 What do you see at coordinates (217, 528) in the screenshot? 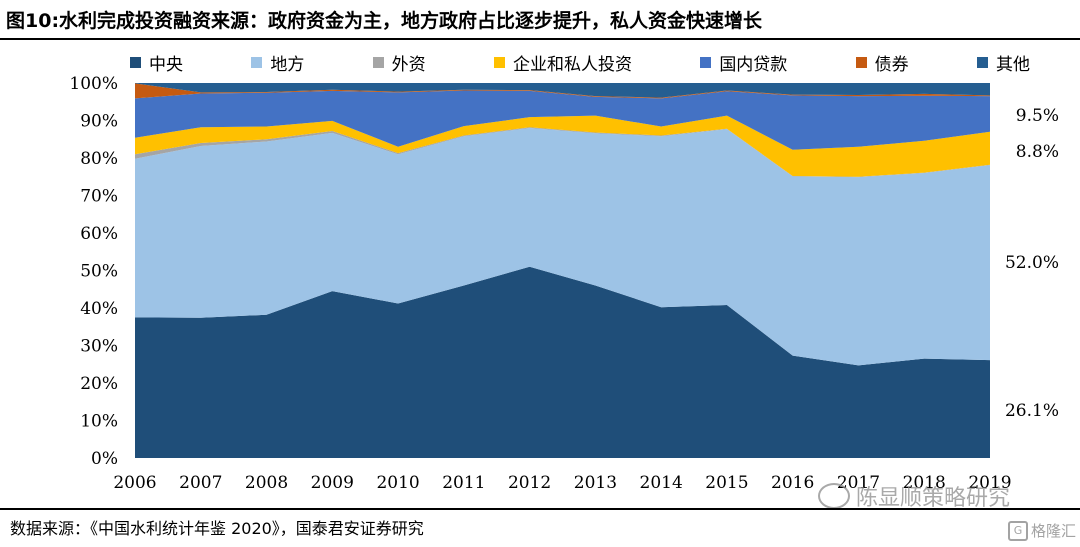
I see `source-note: 数据来源：《中国水利统计年鉴 2020》，国泰君安证券研究` at bounding box center [217, 528].